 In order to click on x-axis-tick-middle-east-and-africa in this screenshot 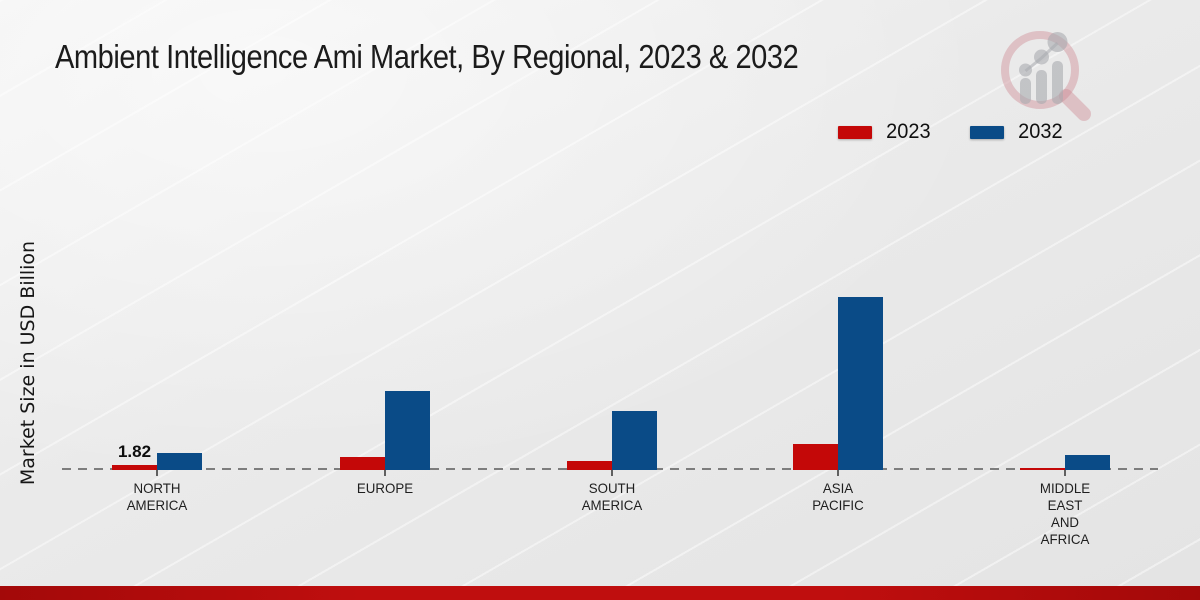, I will do `click(1065, 473)`.